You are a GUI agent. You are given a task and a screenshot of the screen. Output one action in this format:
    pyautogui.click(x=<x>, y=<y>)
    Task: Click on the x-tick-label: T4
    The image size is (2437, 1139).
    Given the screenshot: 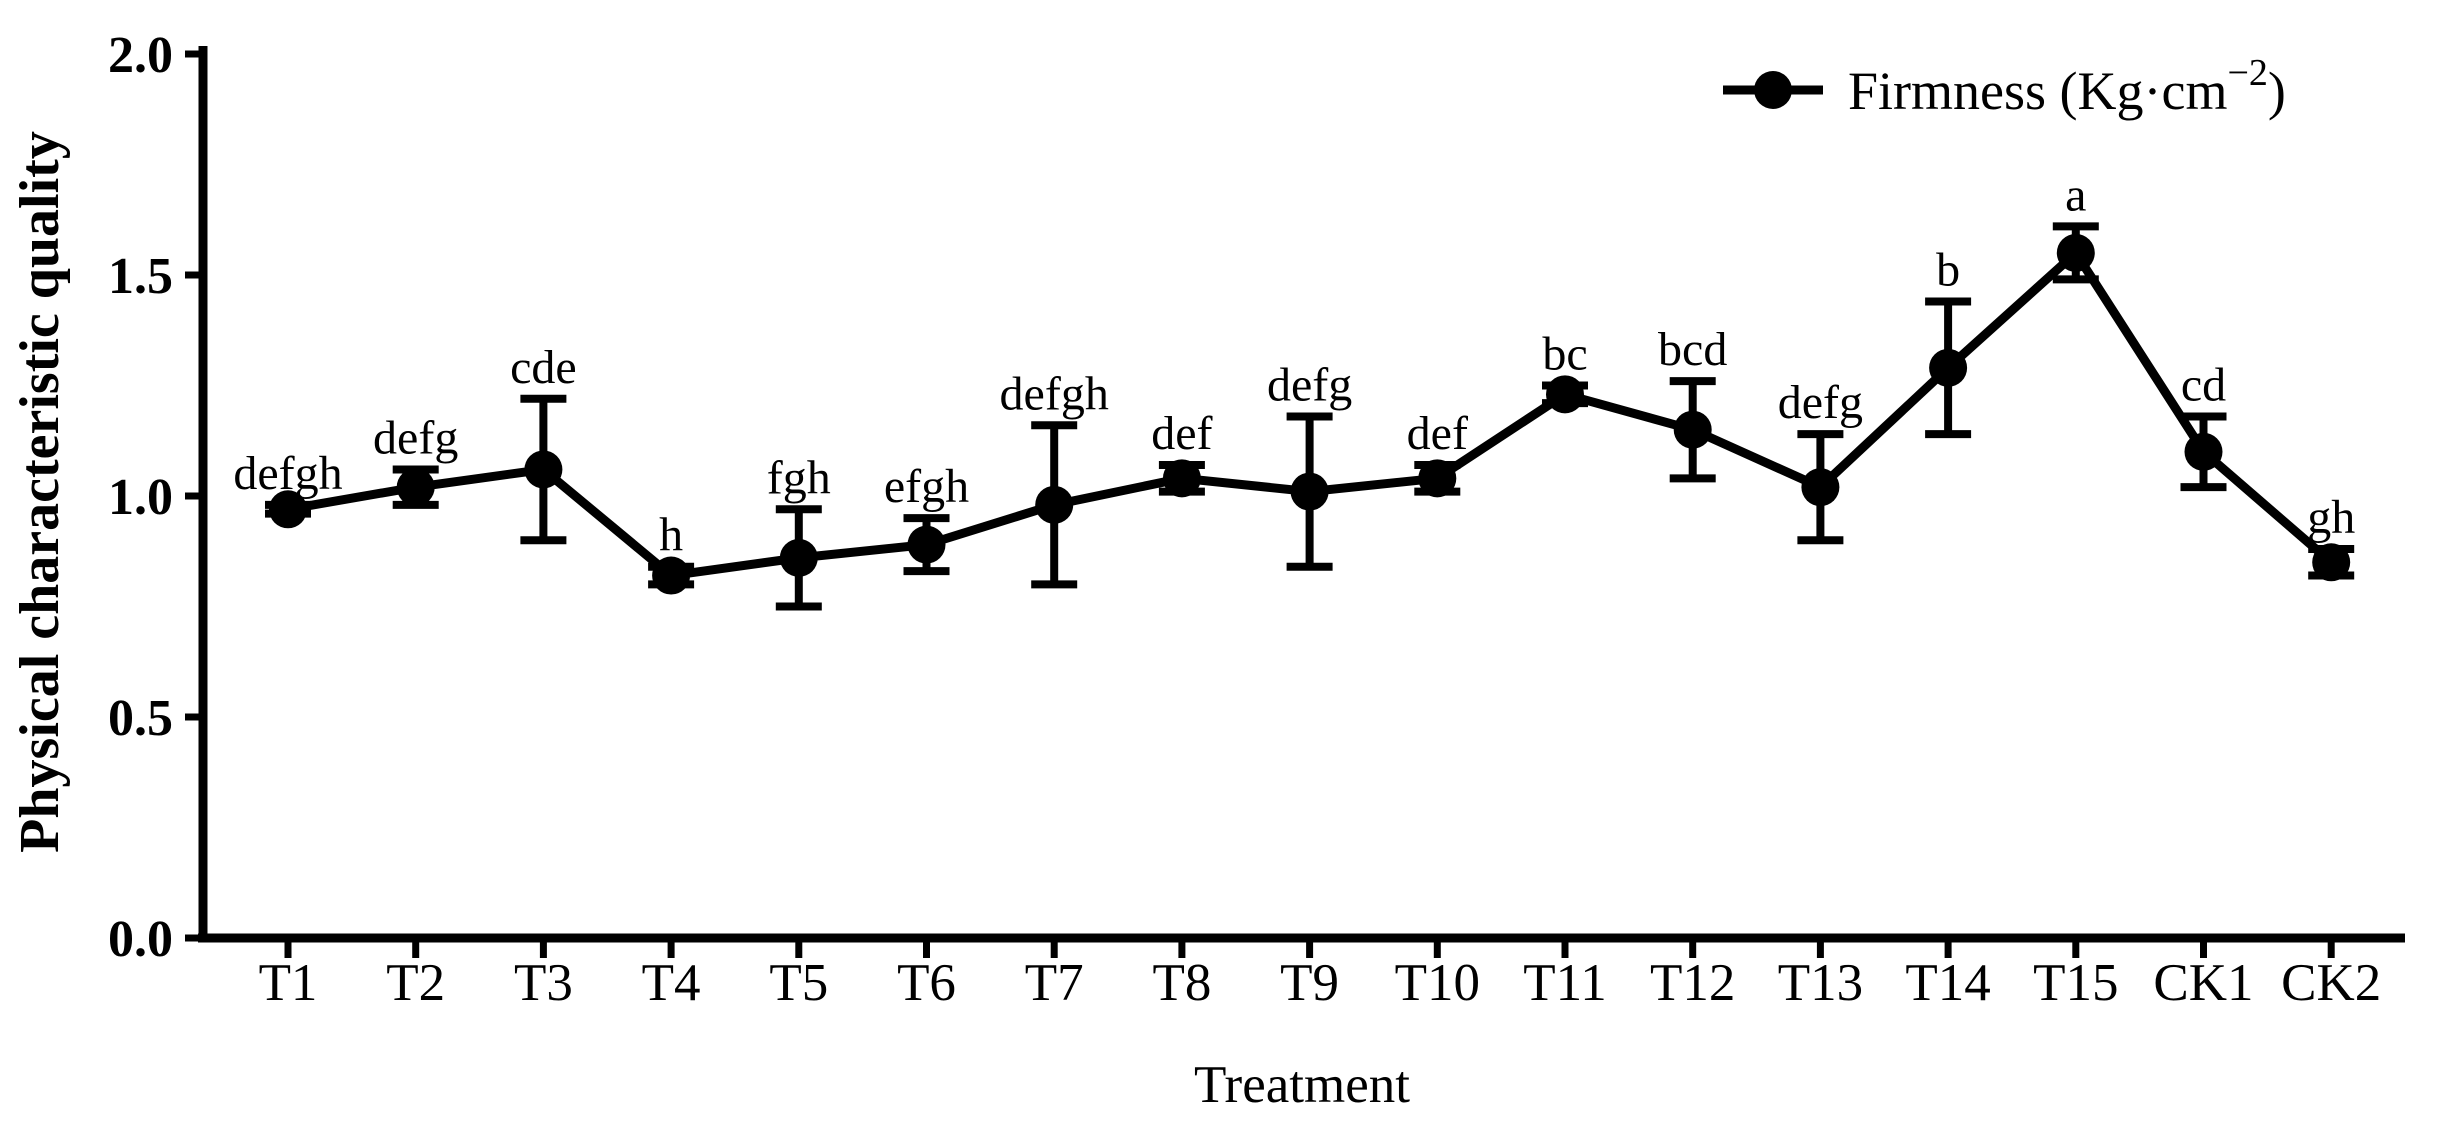 What is the action you would take?
    pyautogui.click(x=671, y=983)
    